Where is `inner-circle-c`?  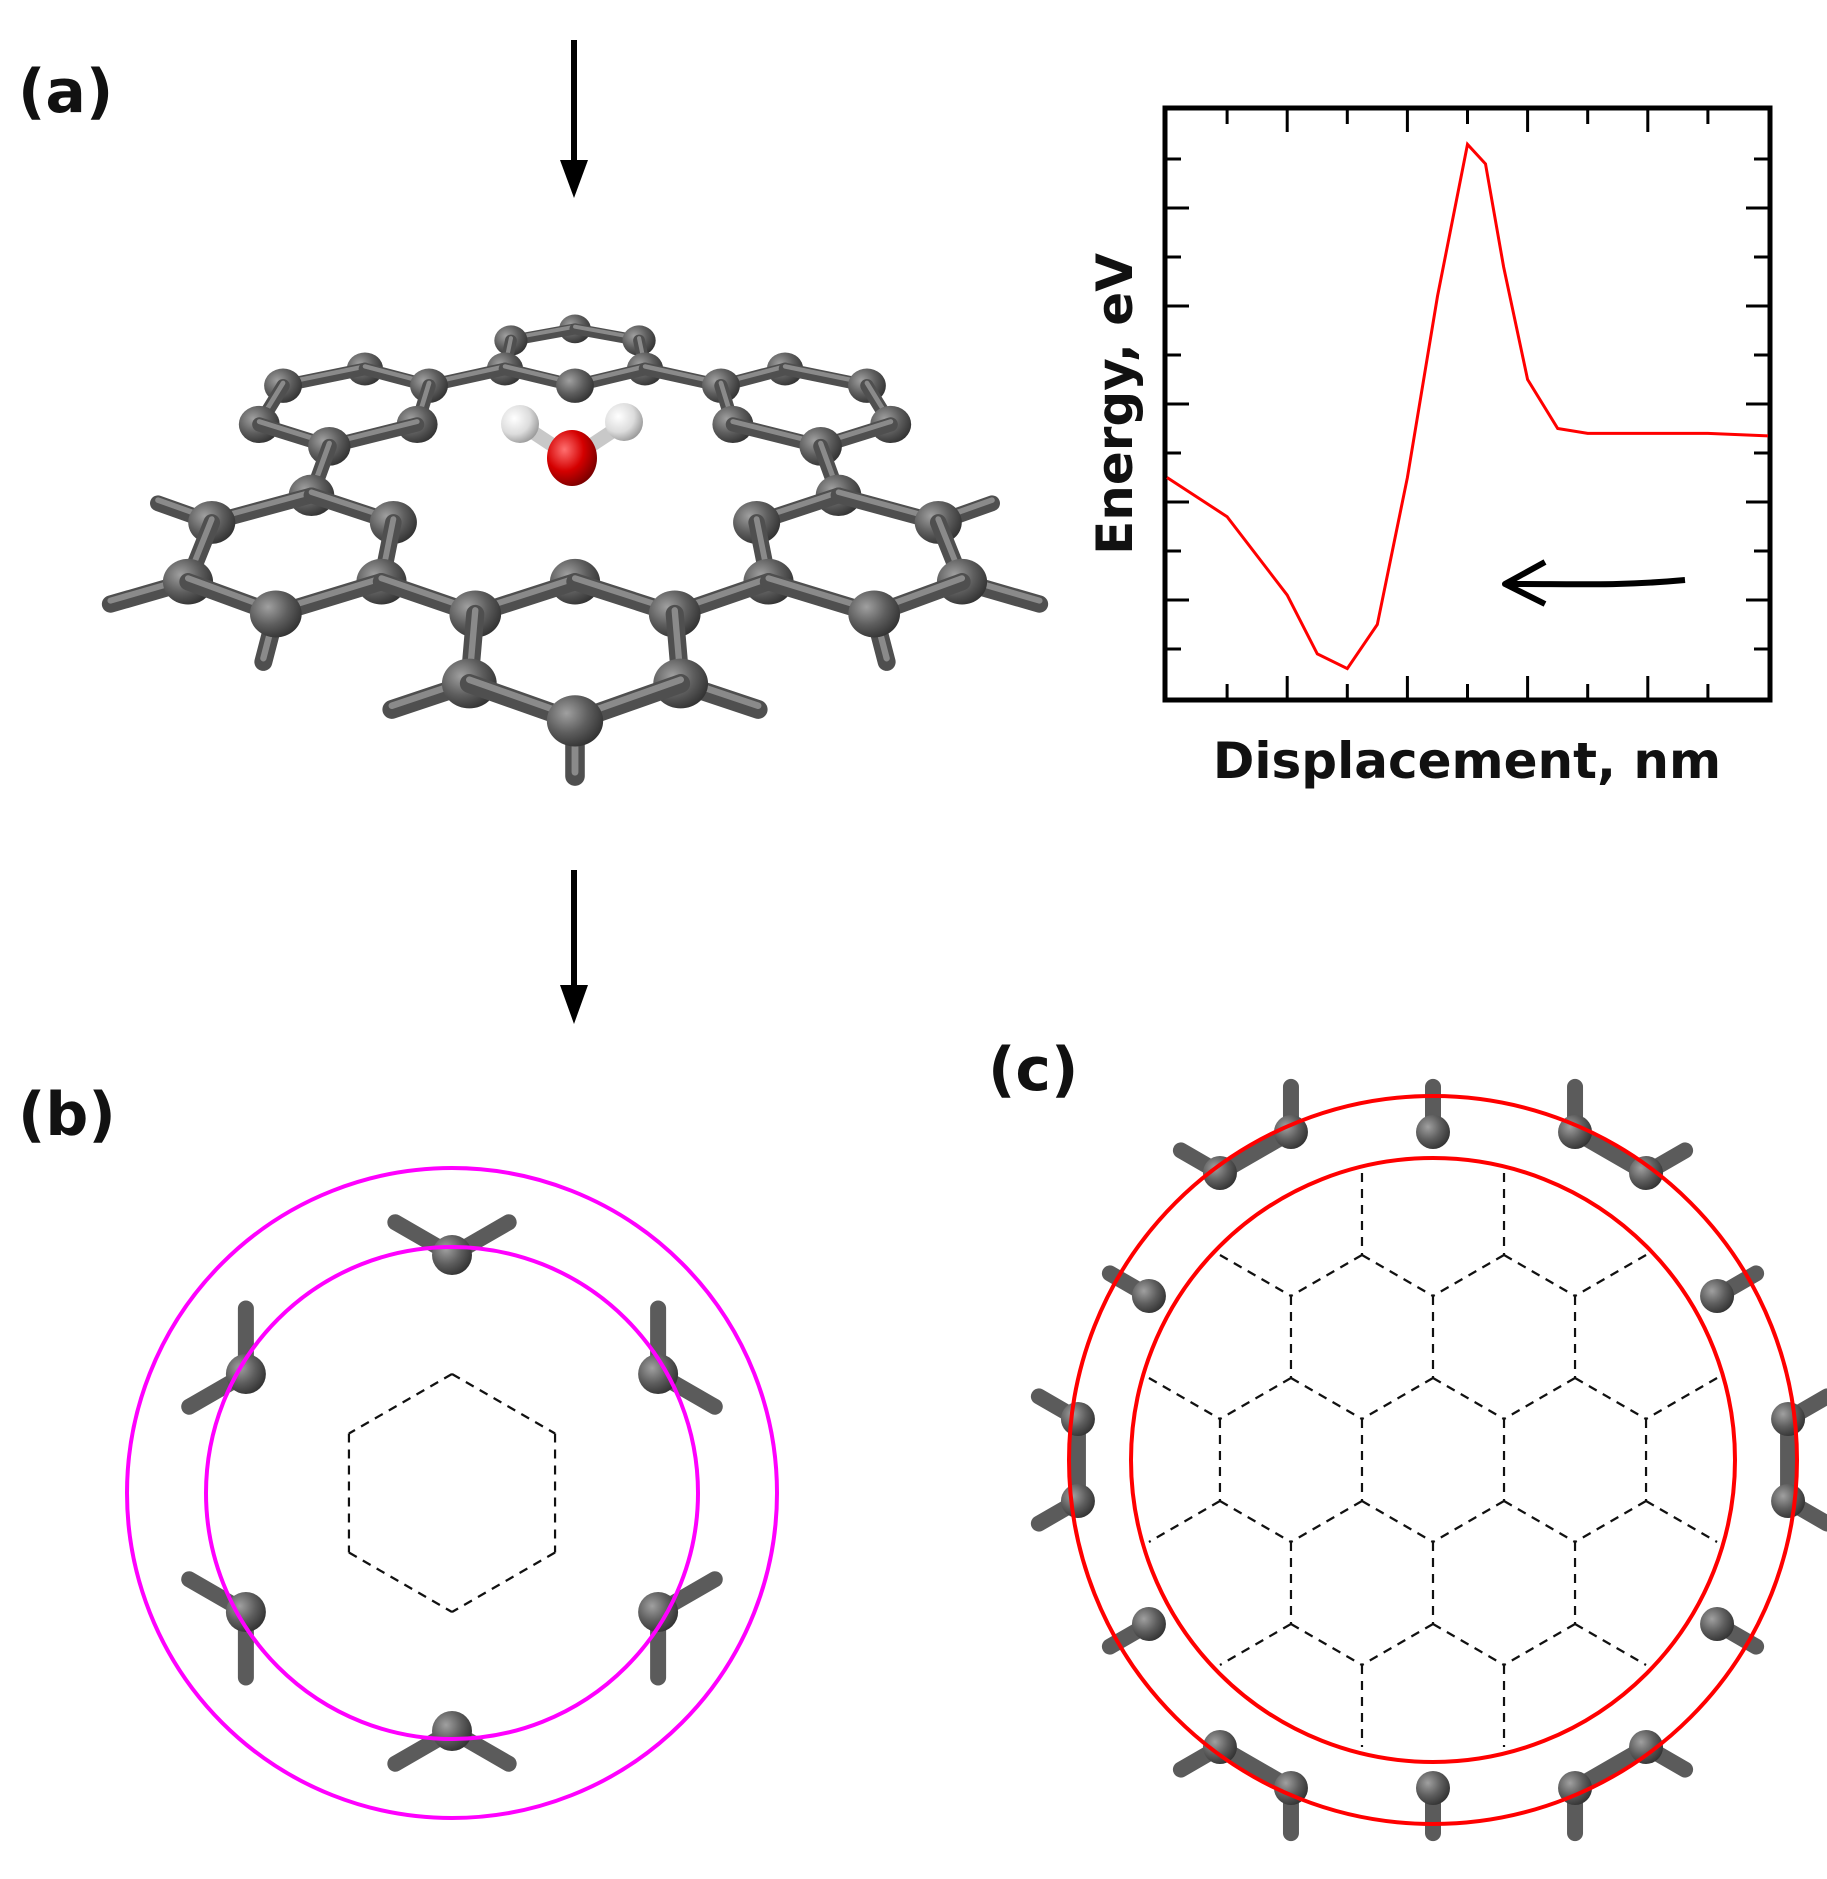 inner-circle-c is located at coordinates (1433, 1460).